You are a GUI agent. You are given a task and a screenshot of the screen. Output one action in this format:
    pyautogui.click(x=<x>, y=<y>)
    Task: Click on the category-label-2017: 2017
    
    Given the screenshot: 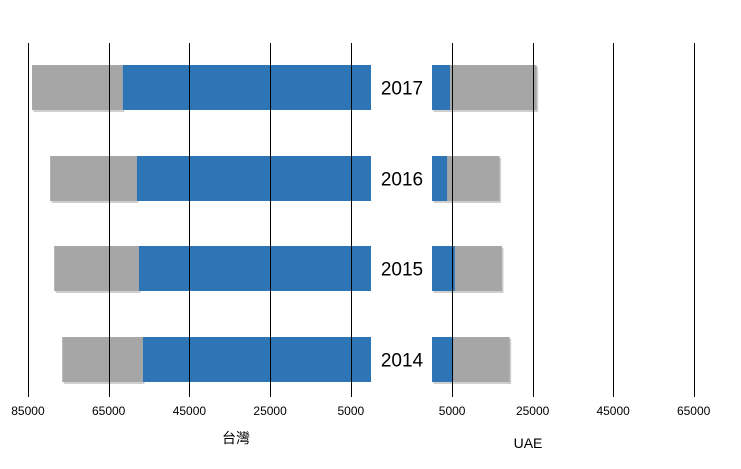 What is the action you would take?
    pyautogui.click(x=402, y=89)
    